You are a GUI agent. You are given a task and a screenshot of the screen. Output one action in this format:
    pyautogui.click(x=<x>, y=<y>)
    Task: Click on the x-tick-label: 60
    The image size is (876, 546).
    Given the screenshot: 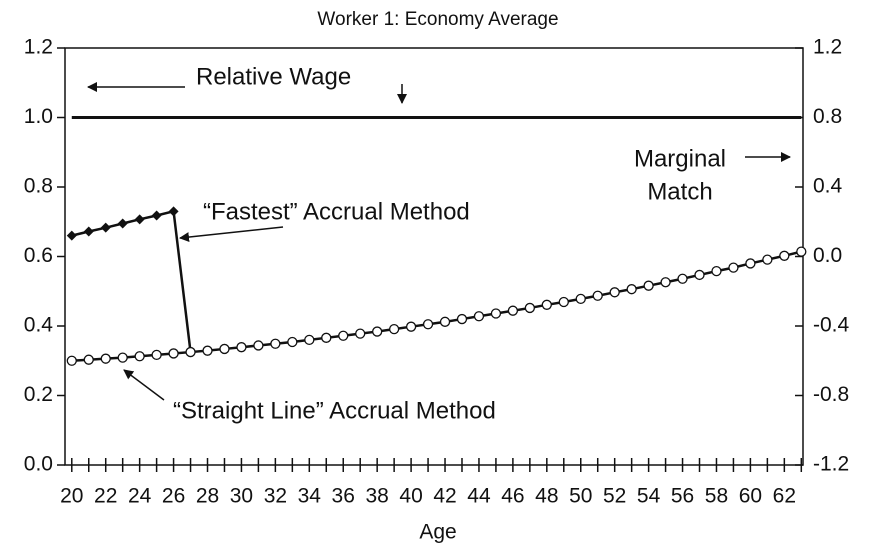 What is the action you would take?
    pyautogui.click(x=750, y=496)
    